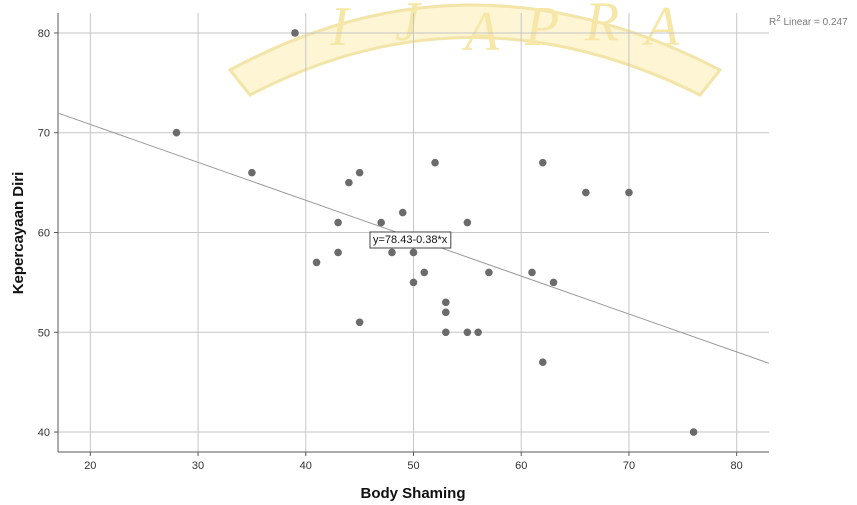 This screenshot has height=505, width=857. What do you see at coordinates (340, 29) in the screenshot?
I see `watermark-letter: I` at bounding box center [340, 29].